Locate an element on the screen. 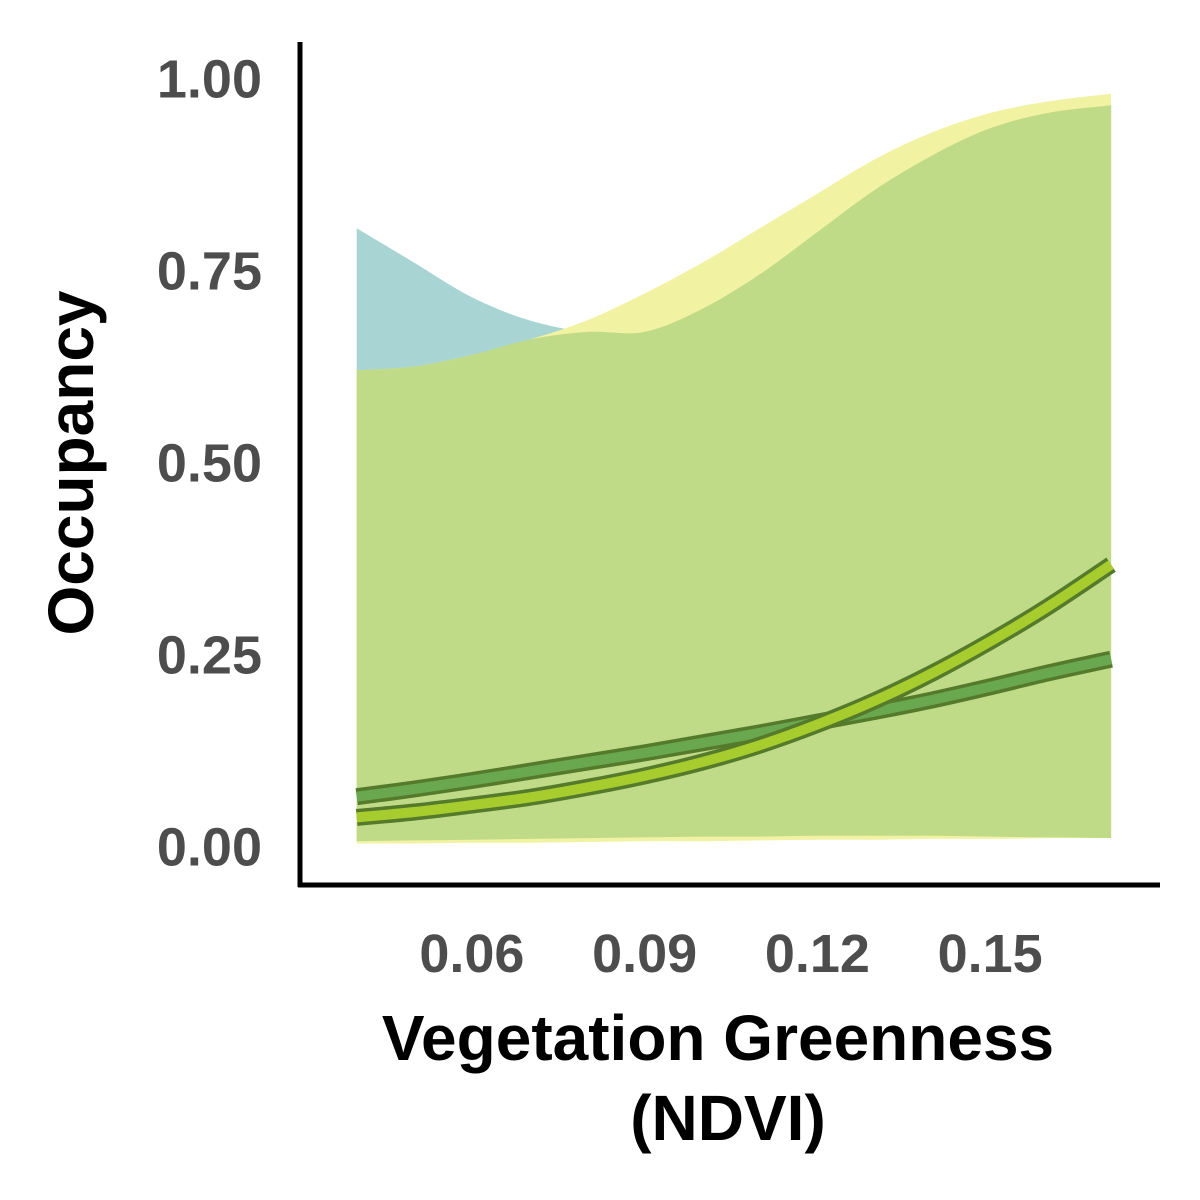 The image size is (1200, 1200). y-tick-label: 0.50 is located at coordinates (209, 464).